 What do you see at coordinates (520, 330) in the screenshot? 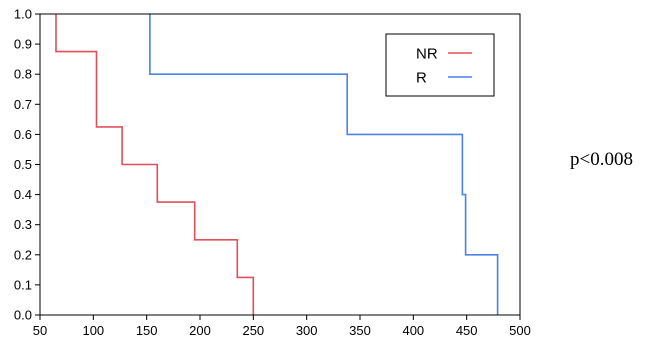
I see `x-tick-label: 500` at bounding box center [520, 330].